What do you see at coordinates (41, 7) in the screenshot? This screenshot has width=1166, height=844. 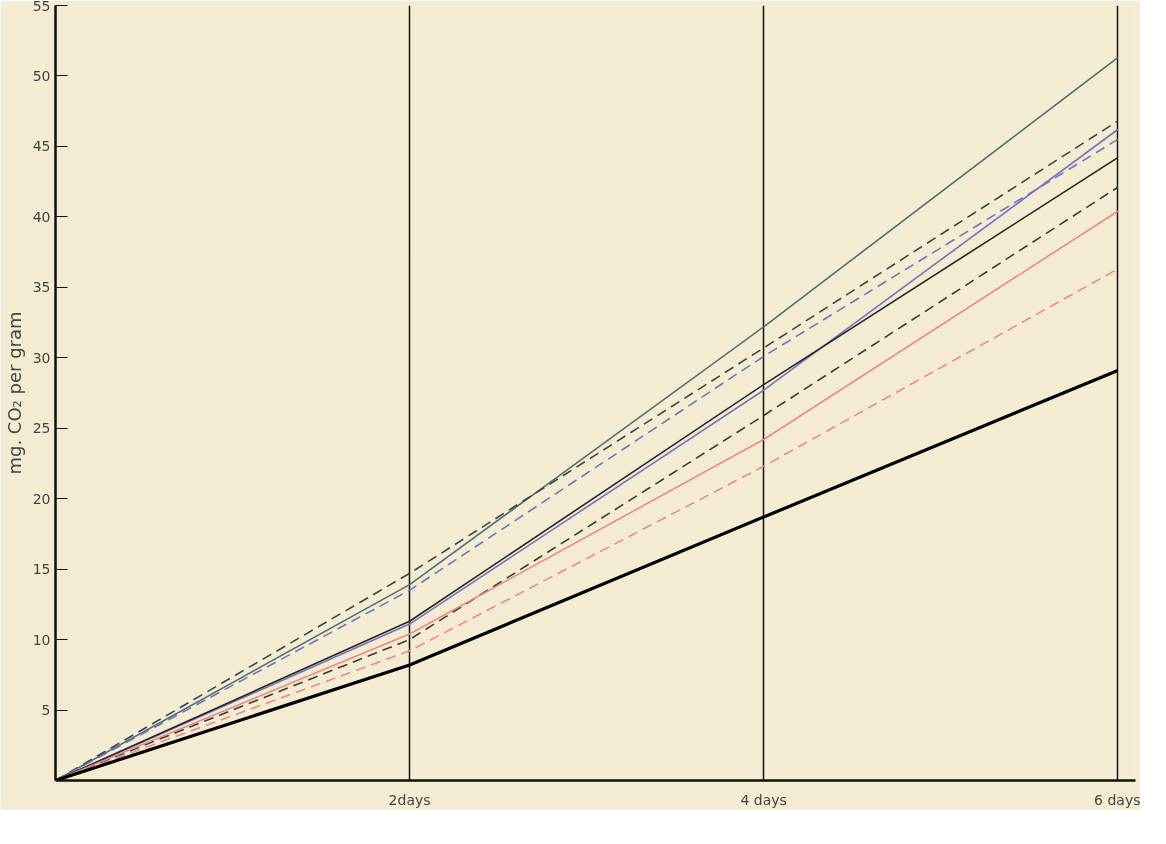 I see `y-tick-label: 55` at bounding box center [41, 7].